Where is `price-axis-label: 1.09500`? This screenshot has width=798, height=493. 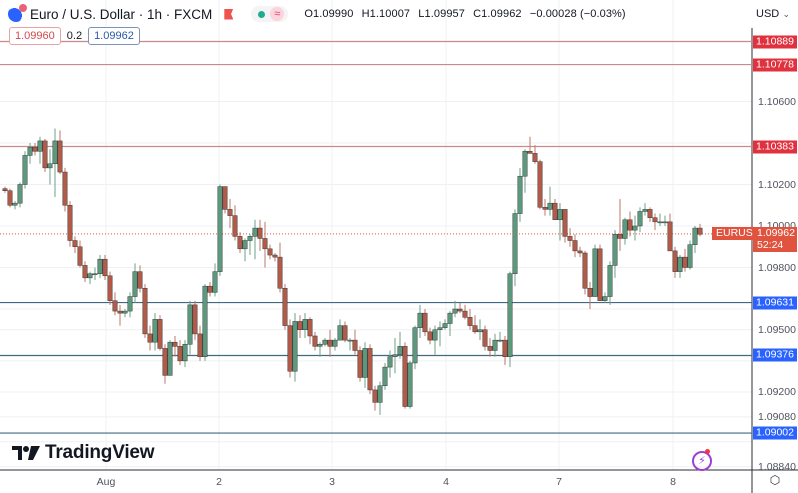 price-axis-label: 1.09500 is located at coordinates (777, 329).